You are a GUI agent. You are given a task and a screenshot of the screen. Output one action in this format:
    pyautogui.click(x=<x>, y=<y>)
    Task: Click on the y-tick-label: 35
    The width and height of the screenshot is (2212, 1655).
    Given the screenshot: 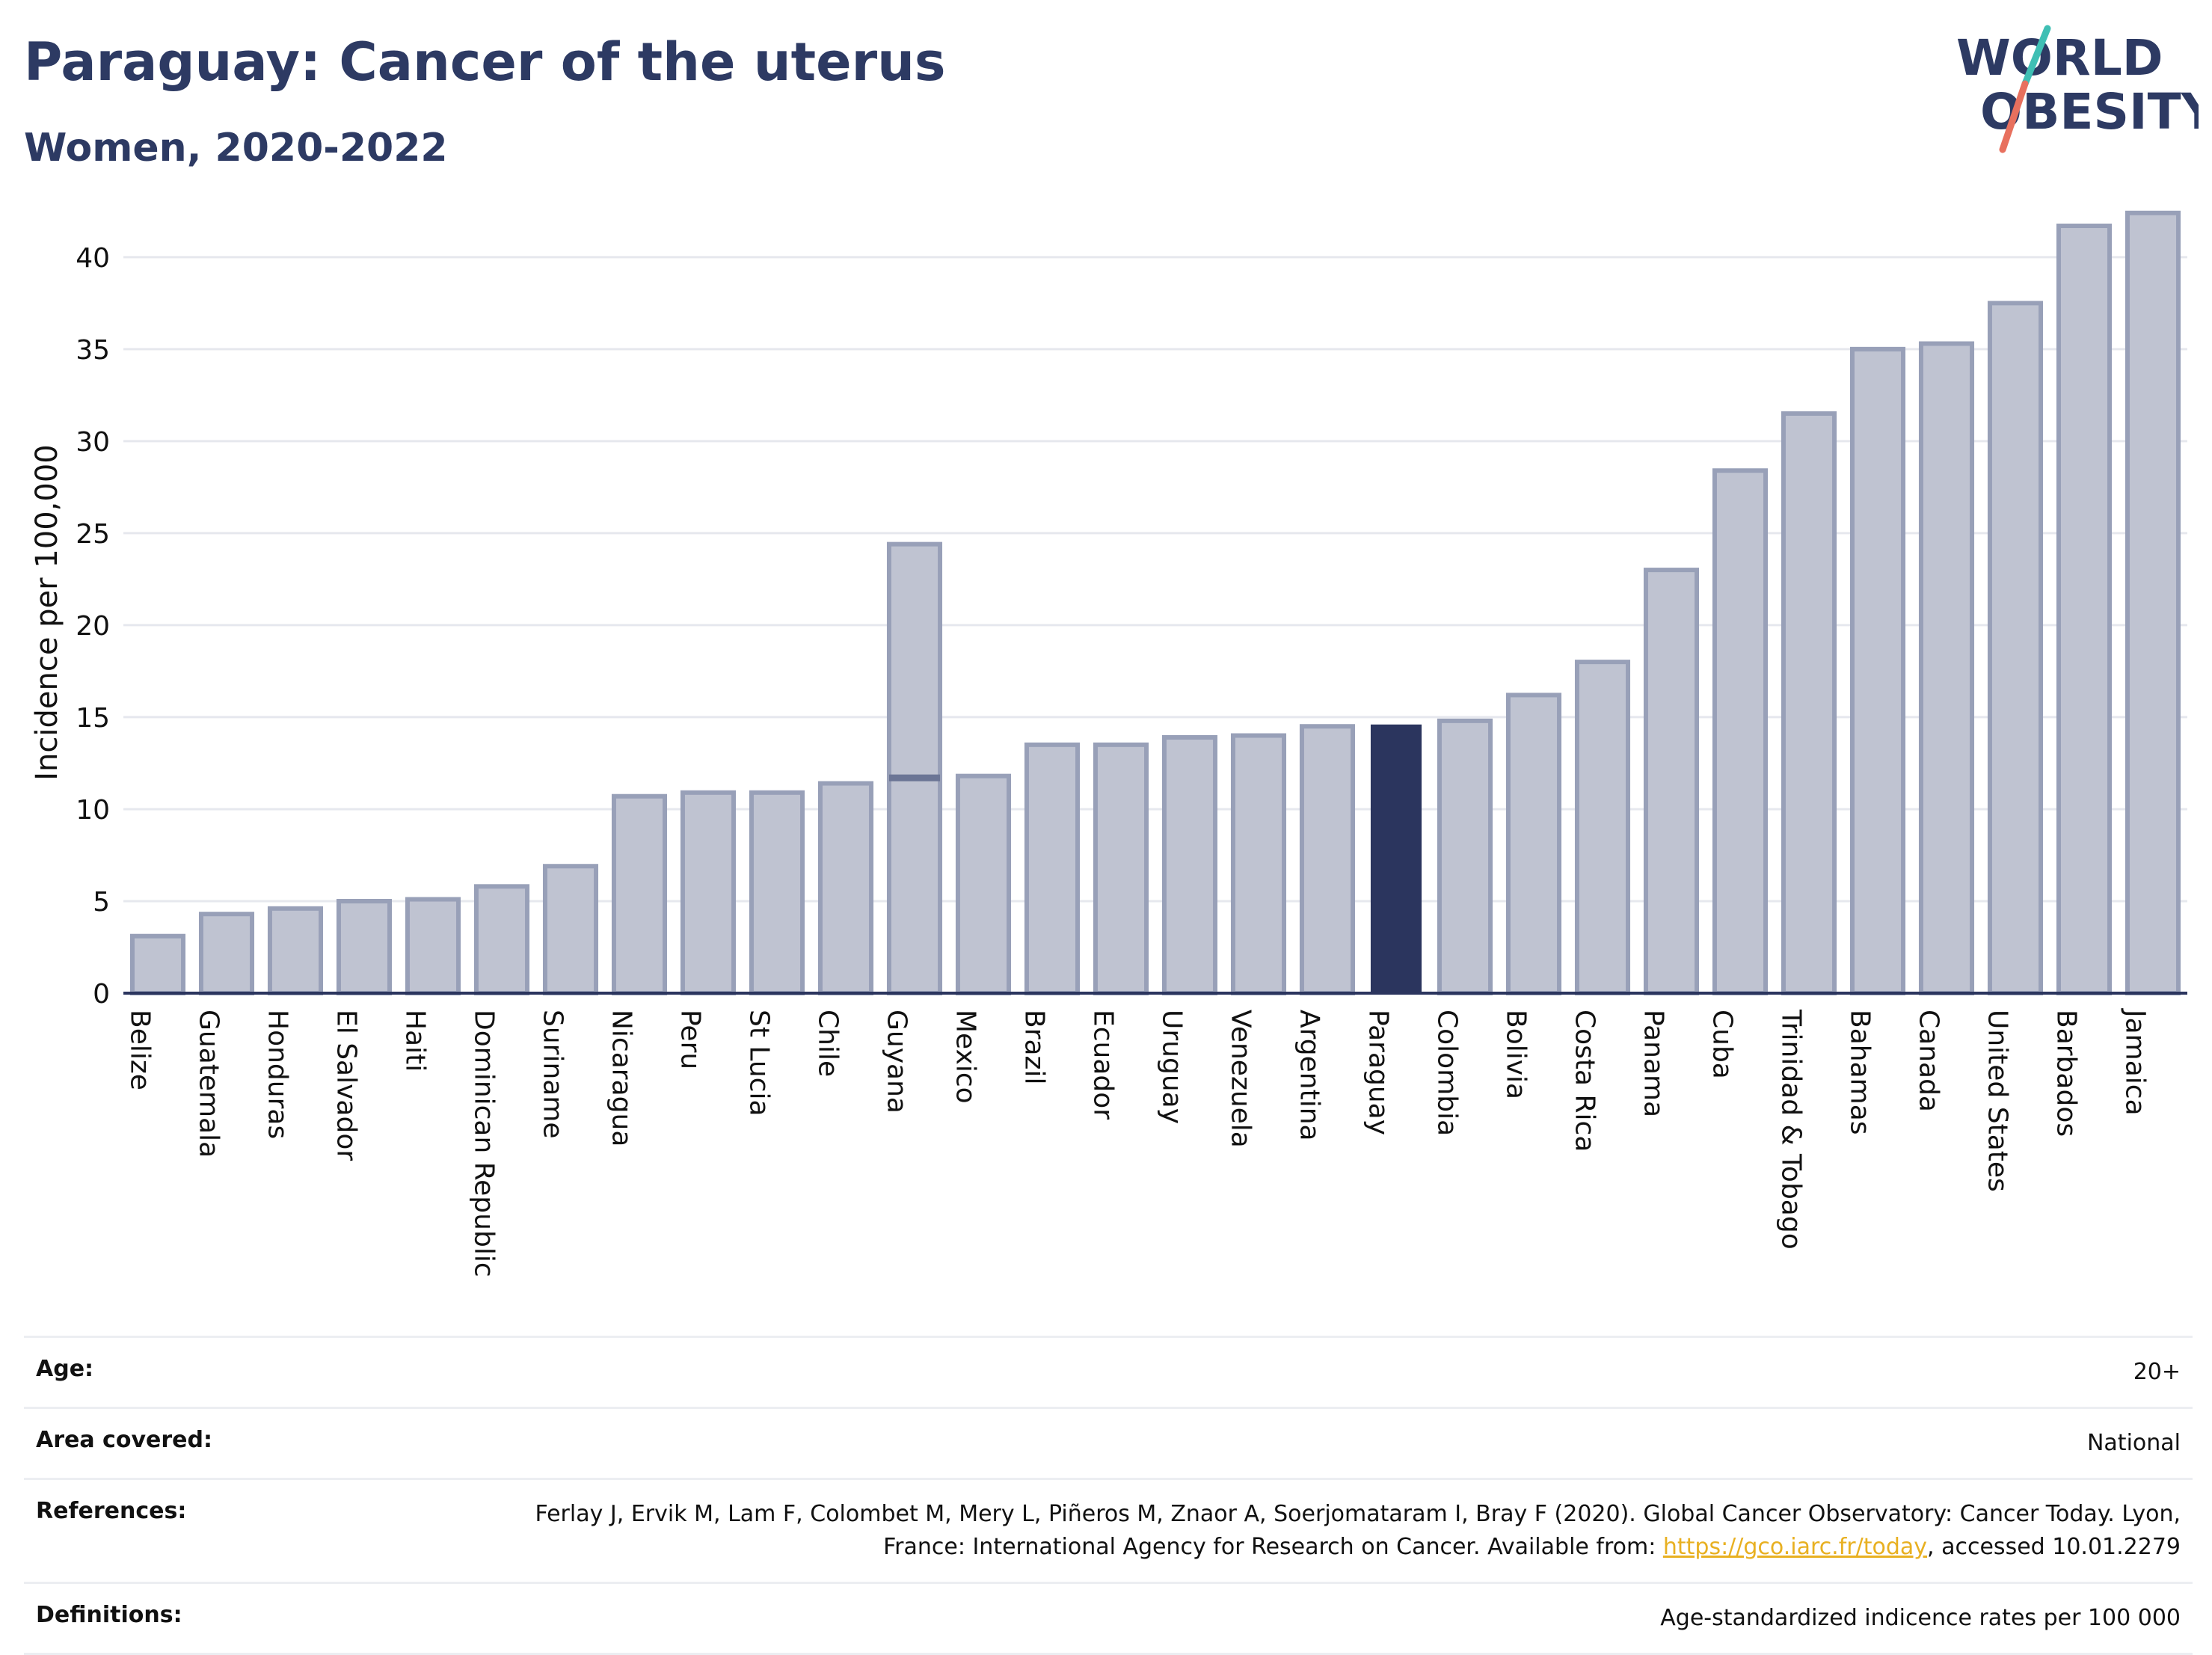 What is the action you would take?
    pyautogui.click(x=93, y=350)
    